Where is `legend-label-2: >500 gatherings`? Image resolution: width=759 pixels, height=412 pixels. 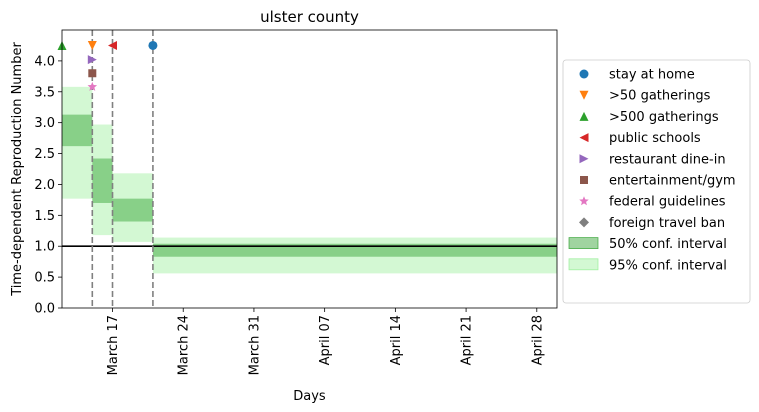 legend-label-2: >500 gatherings is located at coordinates (664, 117).